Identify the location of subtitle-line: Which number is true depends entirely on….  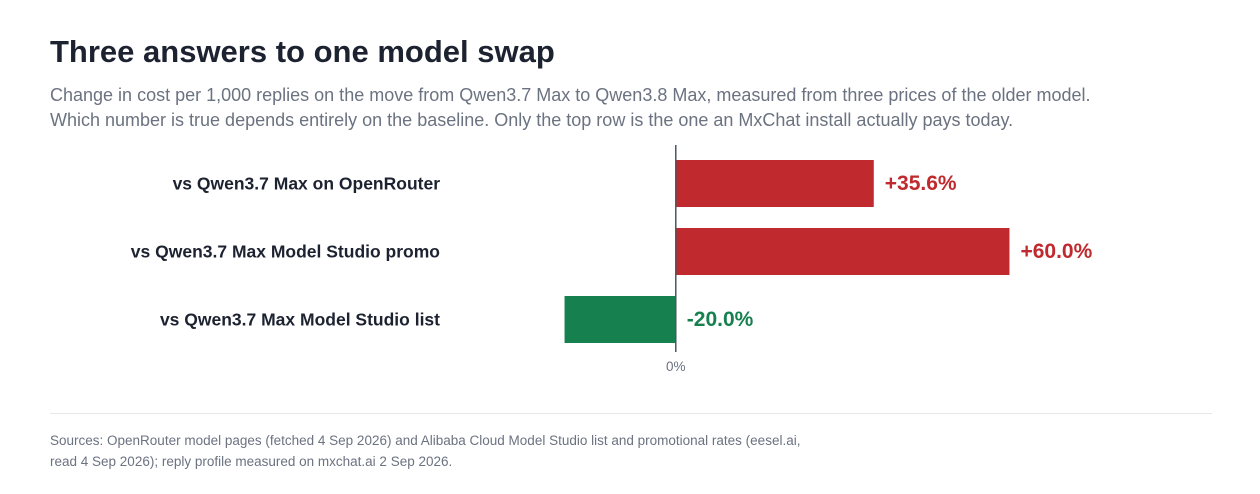
(532, 120).